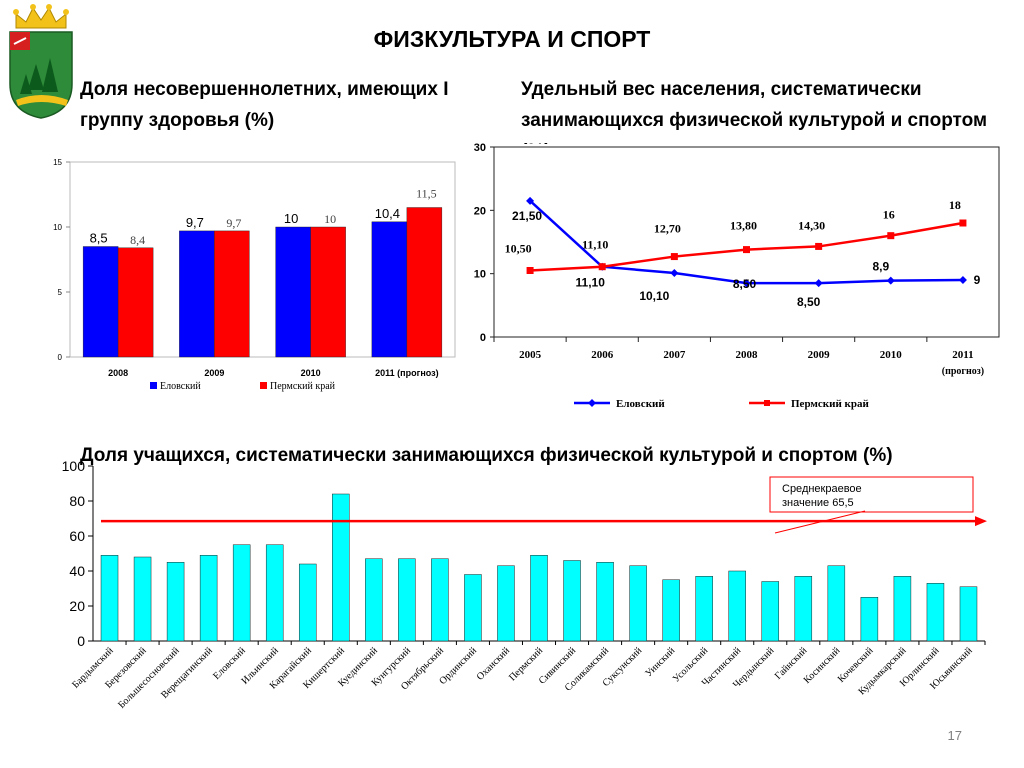  What do you see at coordinates (981, 521) in the screenshot?
I see `reference-arrowhead` at bounding box center [981, 521].